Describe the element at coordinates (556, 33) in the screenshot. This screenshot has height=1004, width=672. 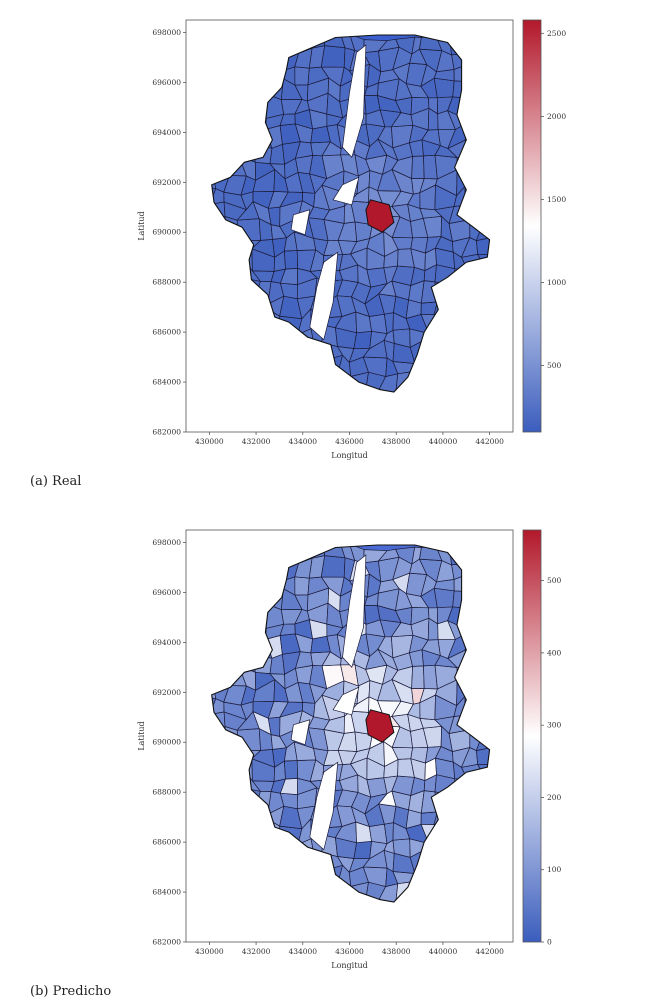
I see `colorbar-tick-label: 2500` at that location.